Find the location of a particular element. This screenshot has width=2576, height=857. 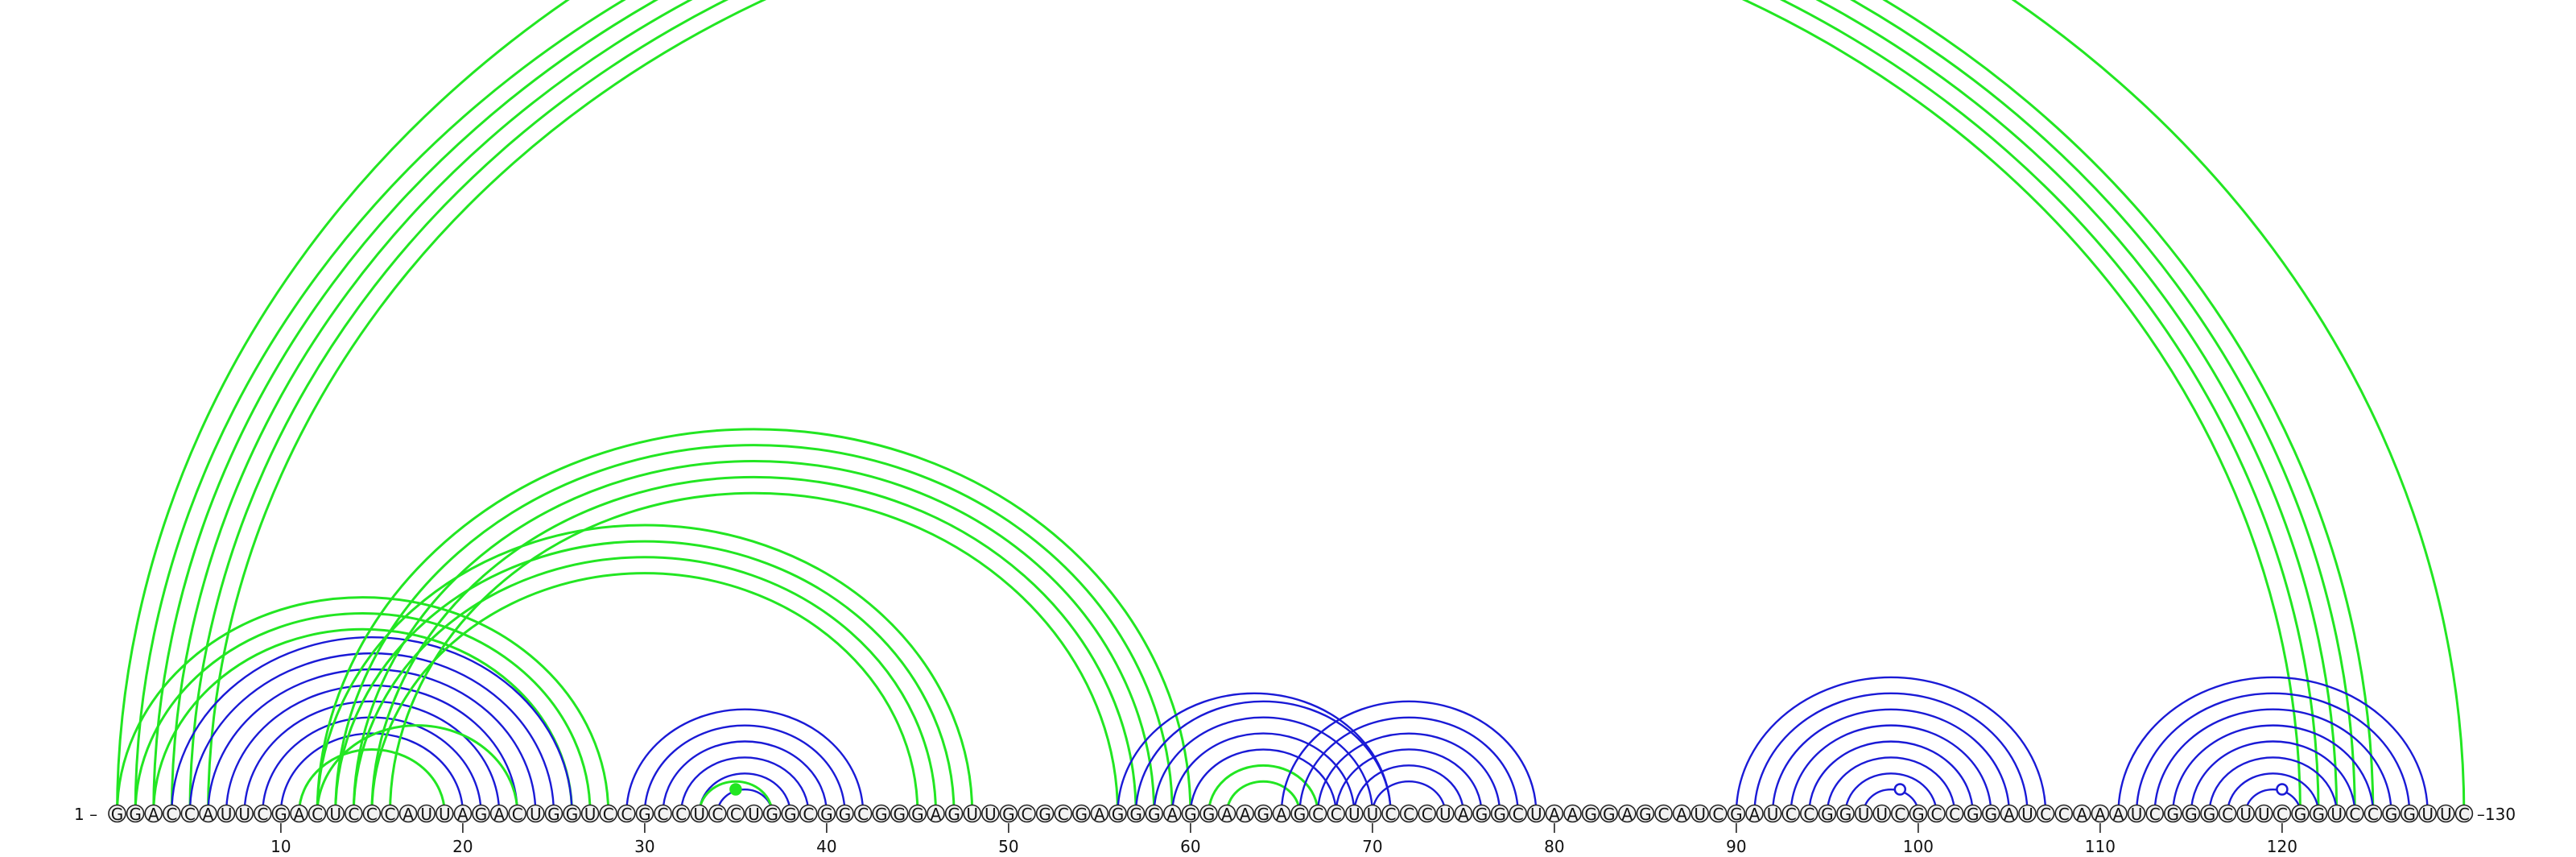

tick-label: 80 is located at coordinates (1554, 846).